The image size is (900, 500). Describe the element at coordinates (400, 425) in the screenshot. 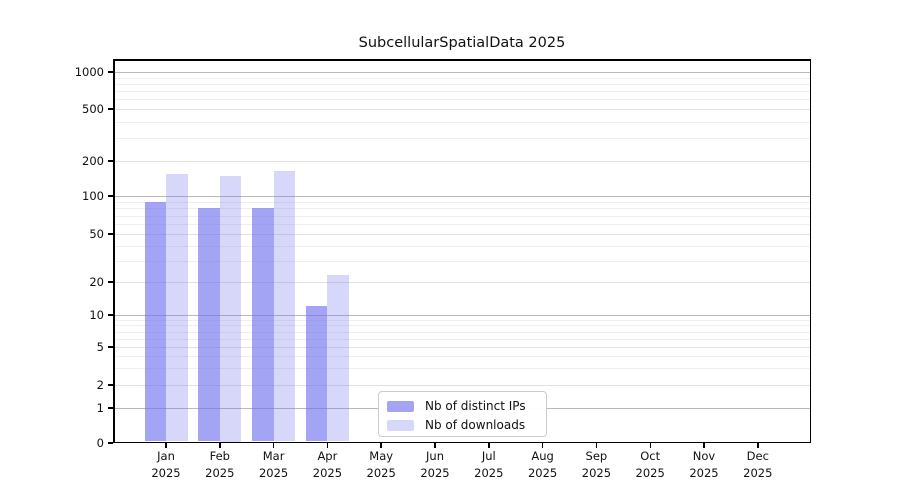

I see `legend-swatch-downloads` at that location.